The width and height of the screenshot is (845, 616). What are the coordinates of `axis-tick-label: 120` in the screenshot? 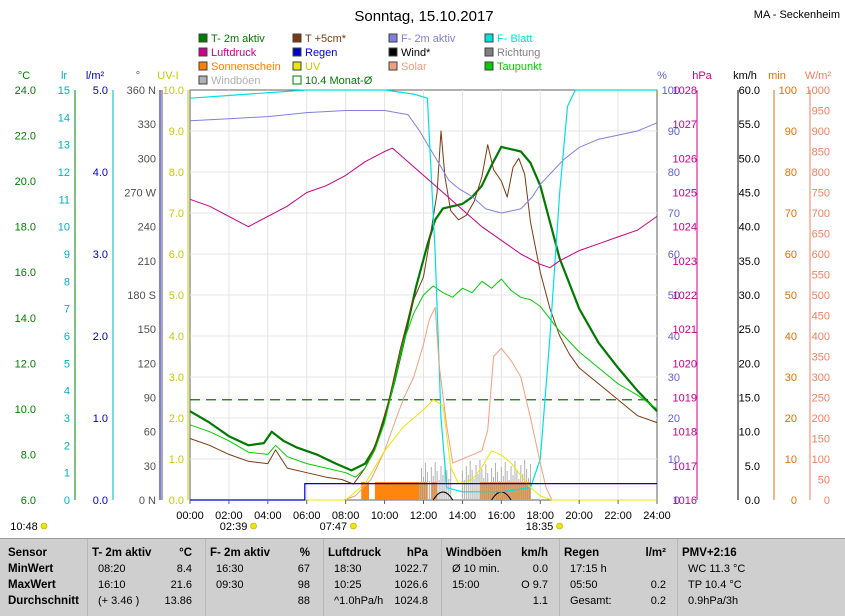 It's located at (147, 364).